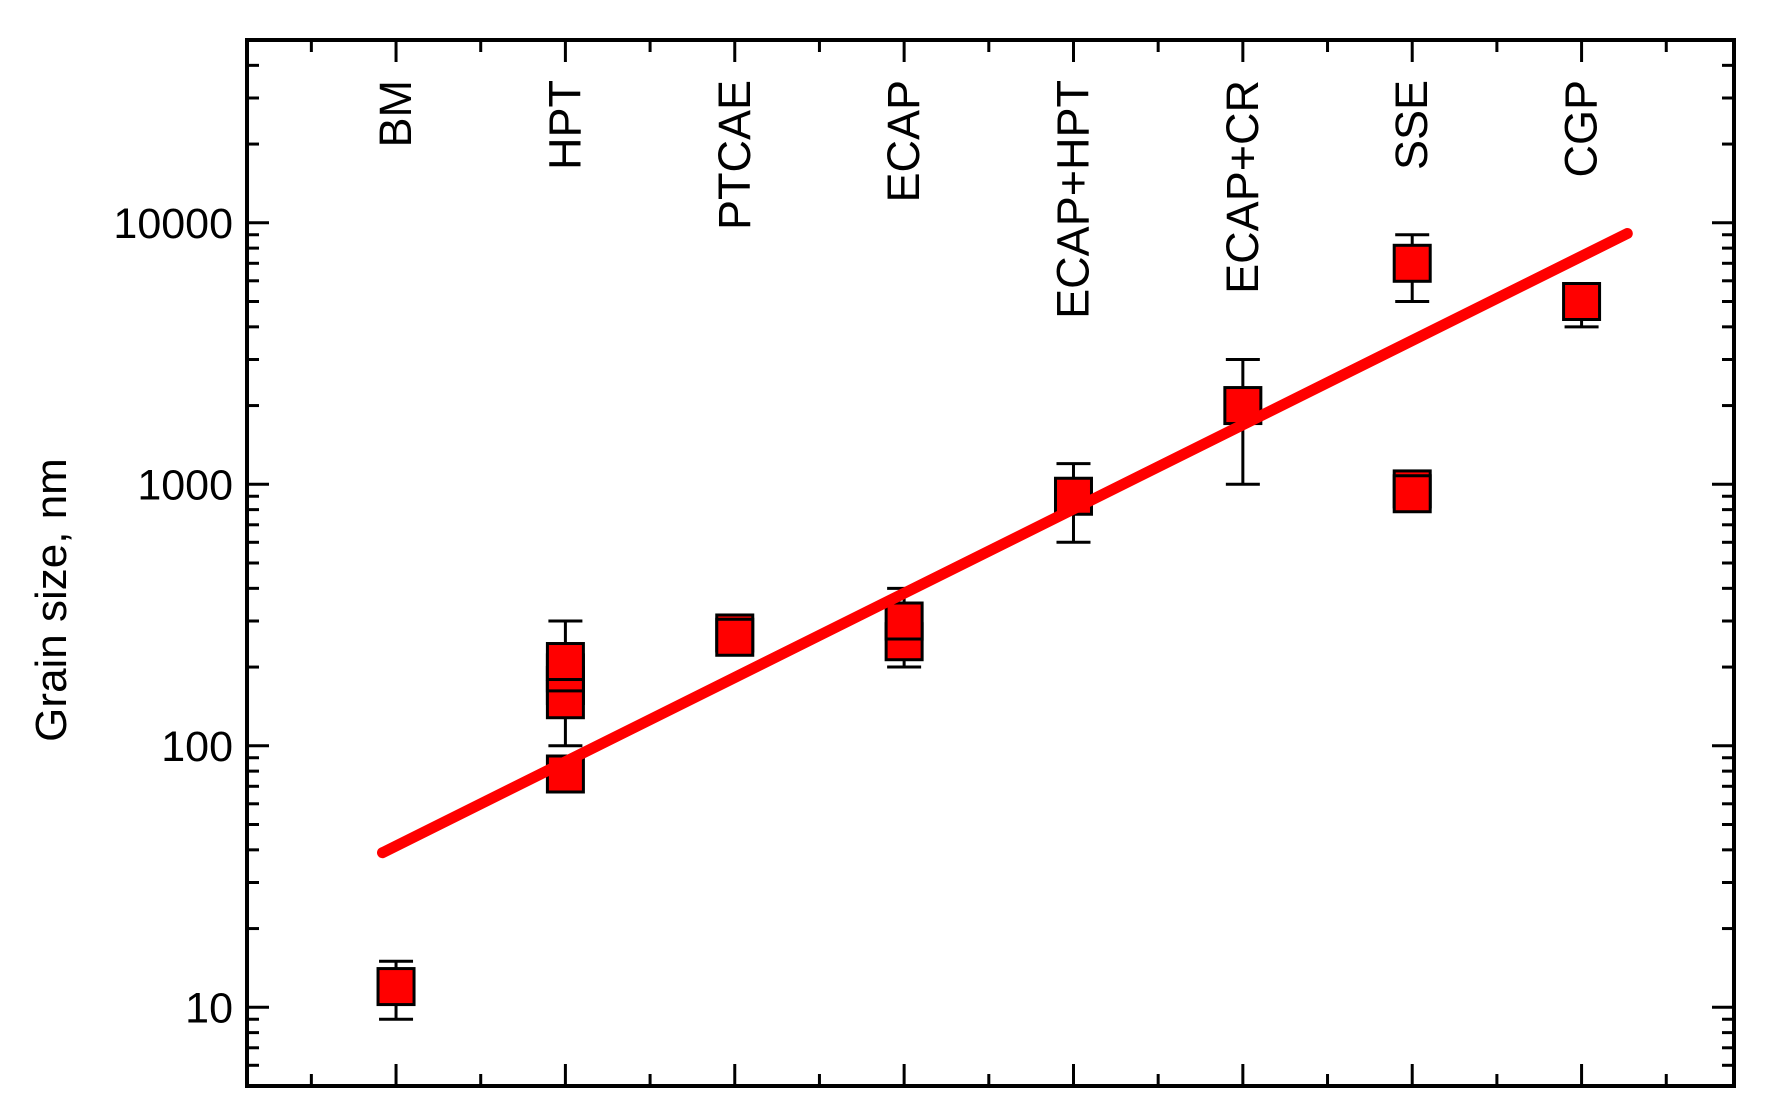 This screenshot has width=1768, height=1120. What do you see at coordinates (903, 141) in the screenshot?
I see `category-label: ECAP` at bounding box center [903, 141].